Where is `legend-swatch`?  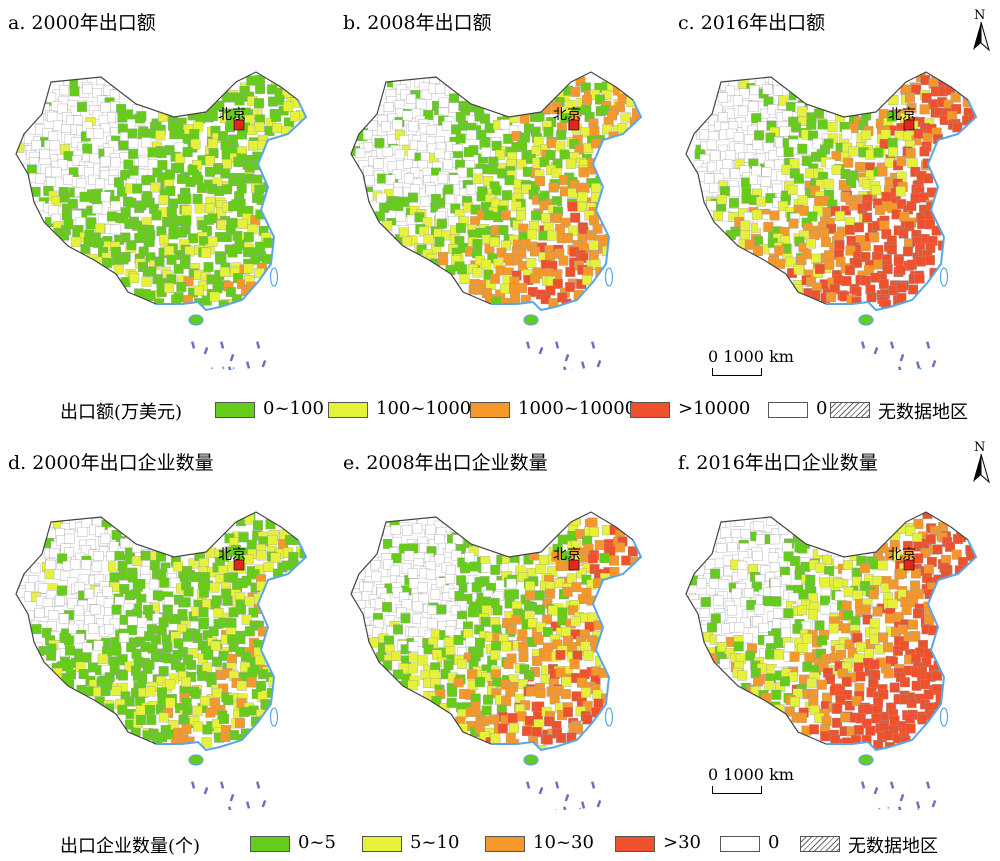 legend-swatch is located at coordinates (348, 410).